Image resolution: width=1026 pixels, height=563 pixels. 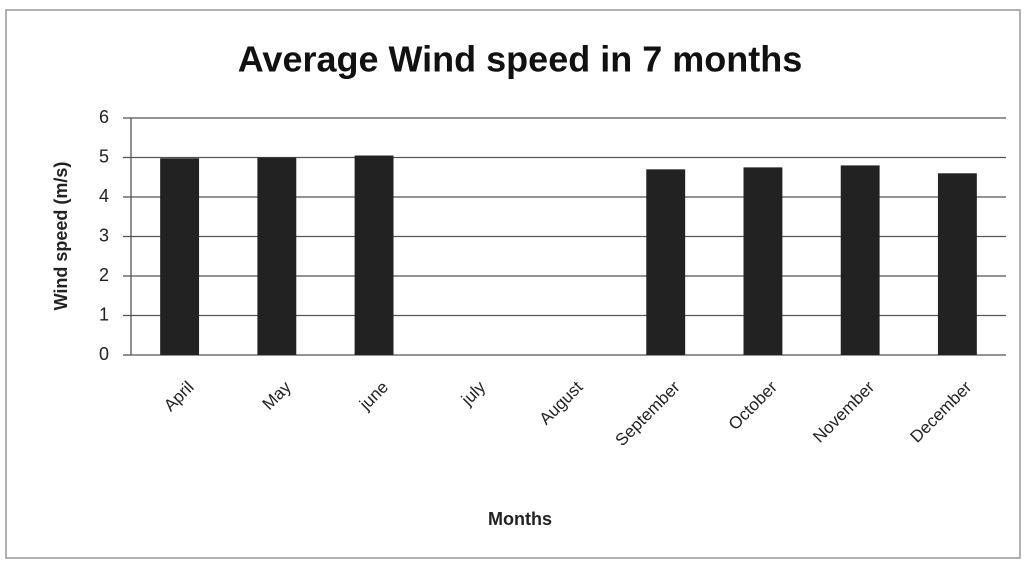 I want to click on y-tick-label: 0, so click(x=104, y=354).